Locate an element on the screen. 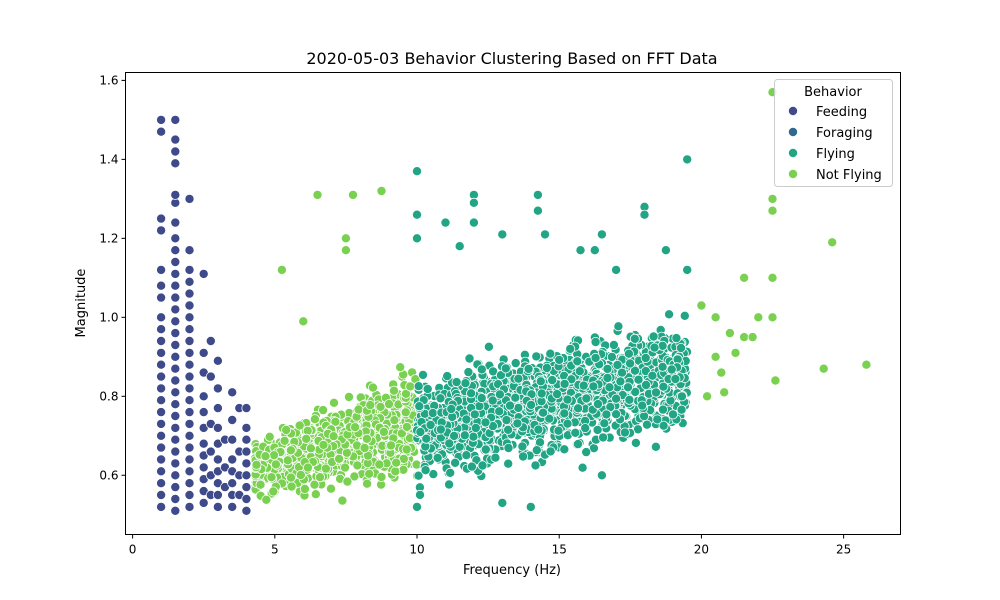 The height and width of the screenshot is (600, 1000). y-tick-label: 1.2 is located at coordinates (108, 238).